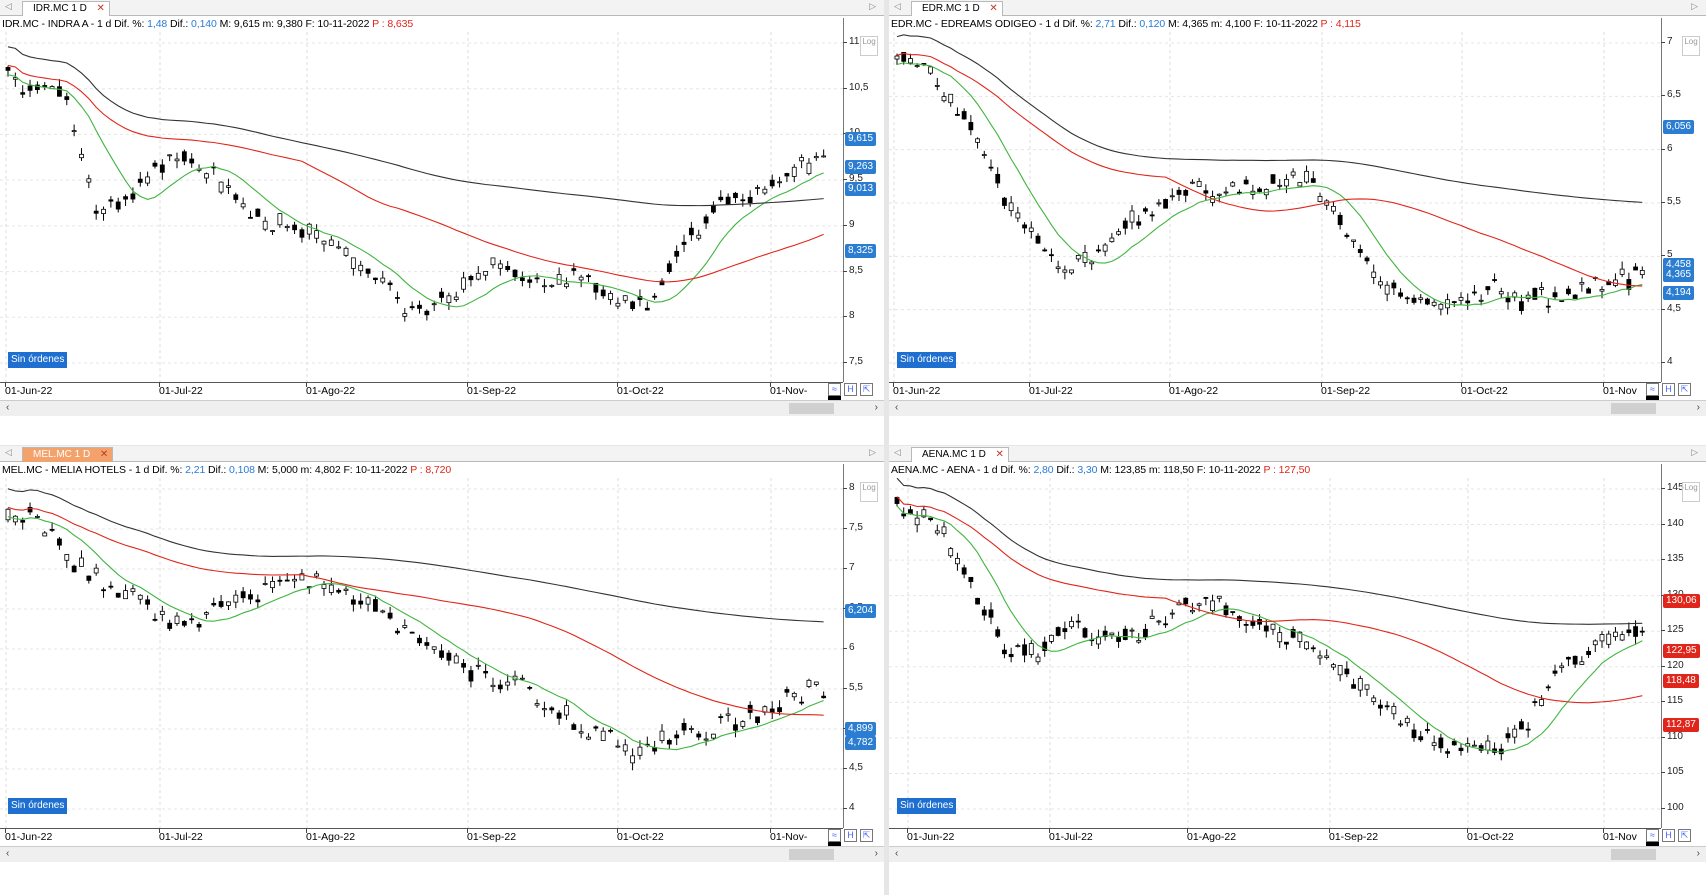 The height and width of the screenshot is (895, 1706). What do you see at coordinates (1238, 24) in the screenshot?
I see `low-value: 4,100` at bounding box center [1238, 24].